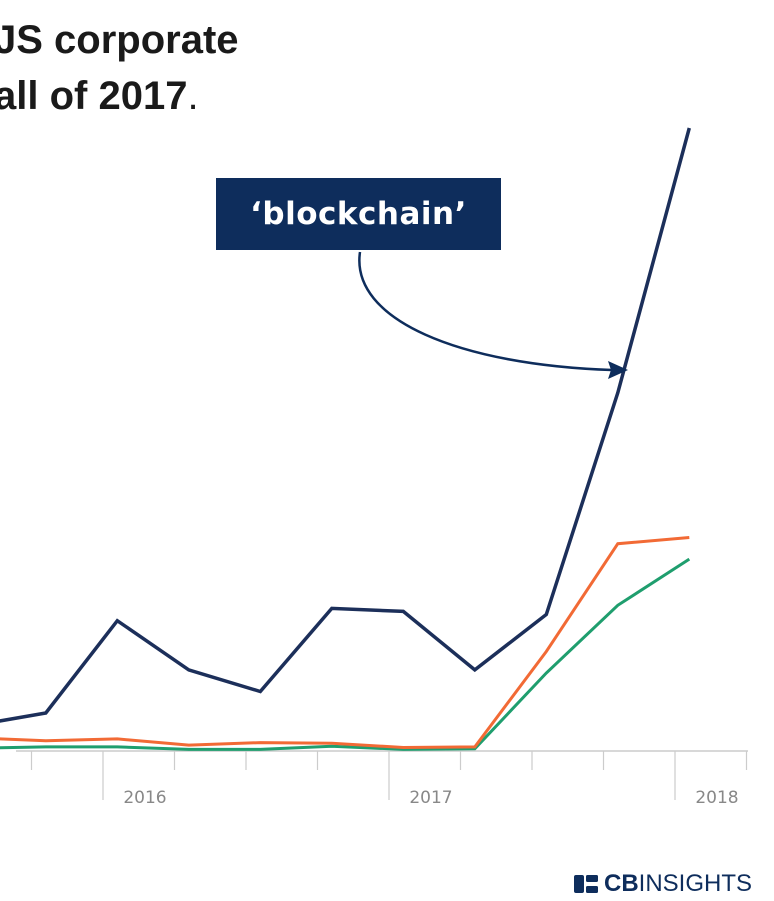  I want to click on cb-insights-logo: CBINSIGHTS, so click(663, 884).